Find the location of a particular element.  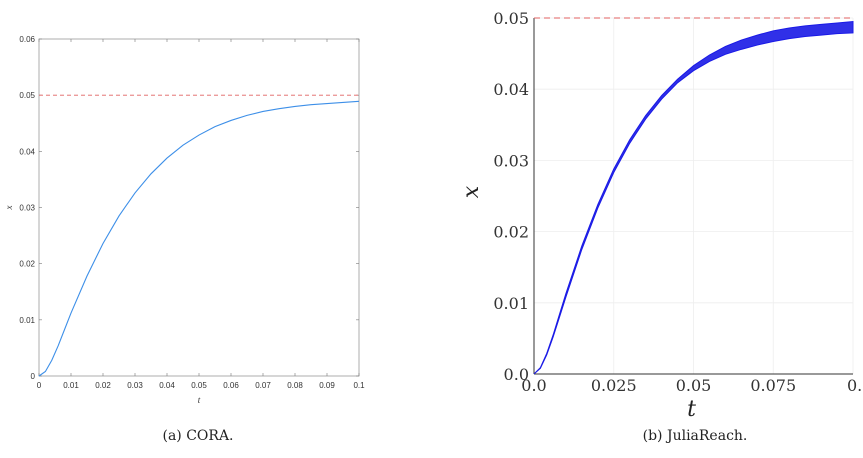

x-tick-label: 0.0 is located at coordinates (533, 385).